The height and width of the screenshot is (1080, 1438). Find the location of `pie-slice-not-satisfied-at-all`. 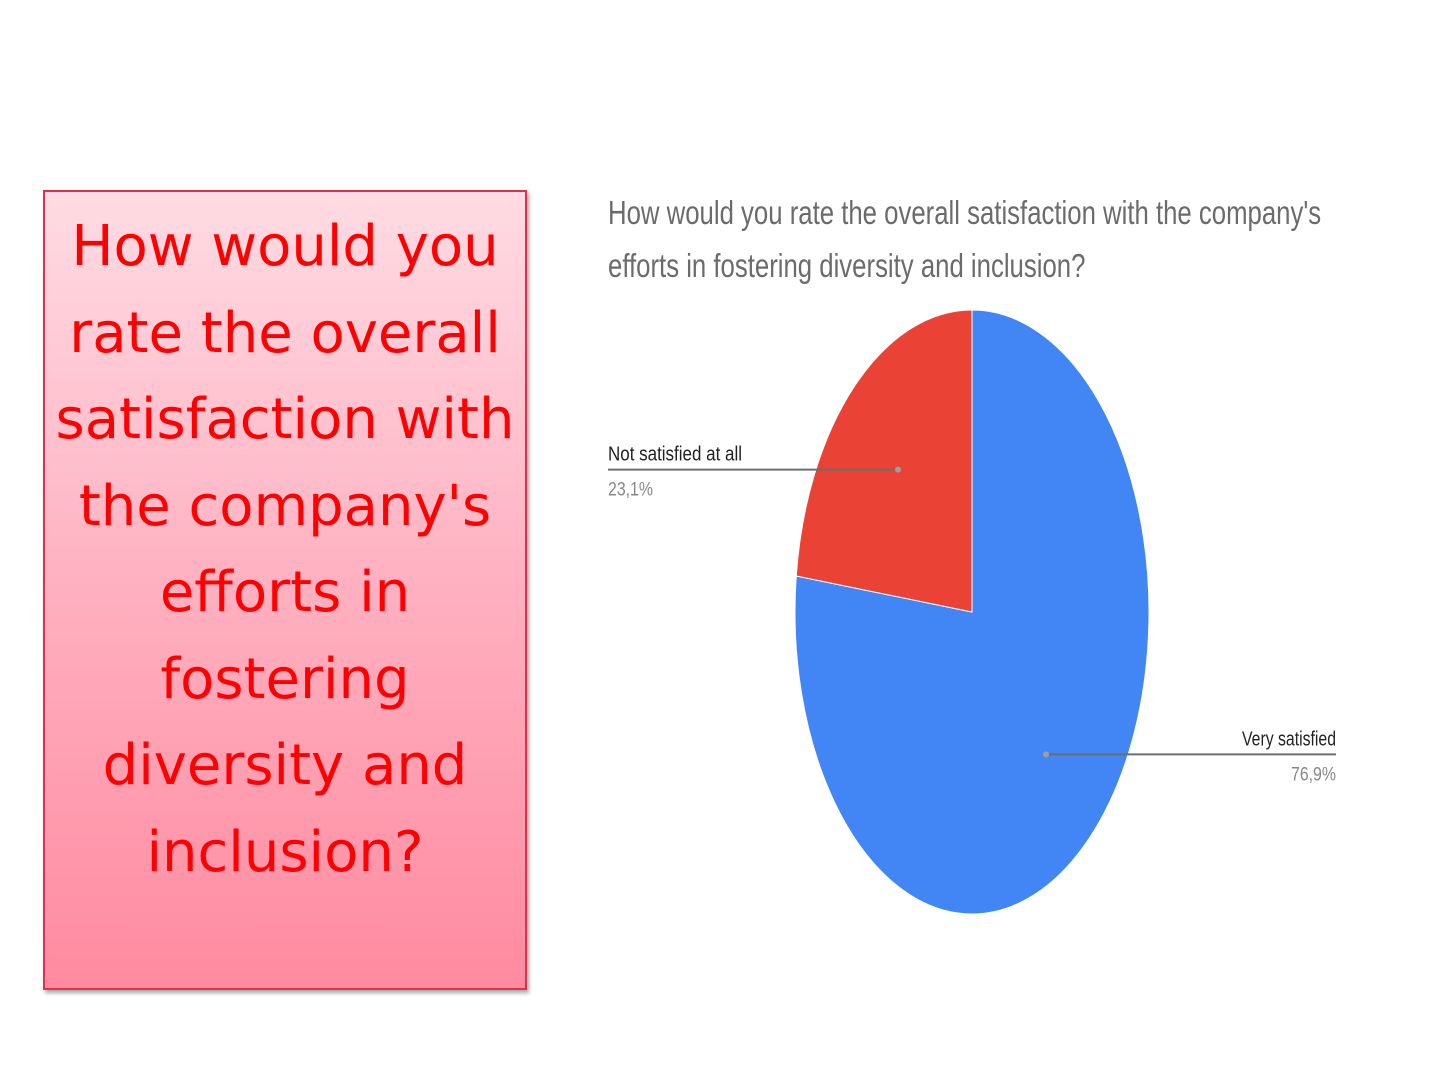

pie-slice-not-satisfied-at-all is located at coordinates (884, 461).